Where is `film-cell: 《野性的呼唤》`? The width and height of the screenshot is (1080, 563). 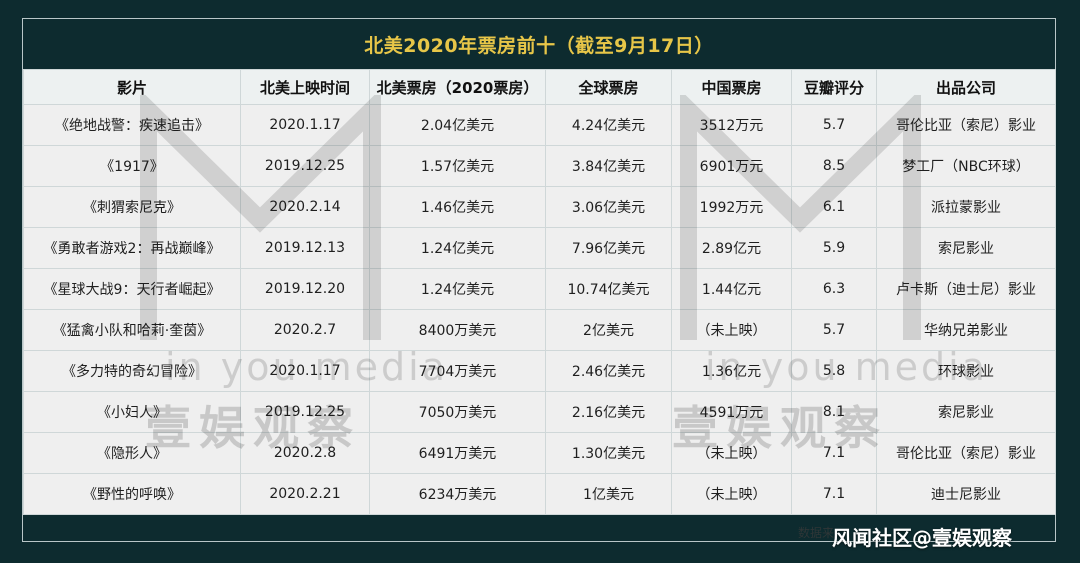
film-cell: 《野性的呼唤》 is located at coordinates (132, 494).